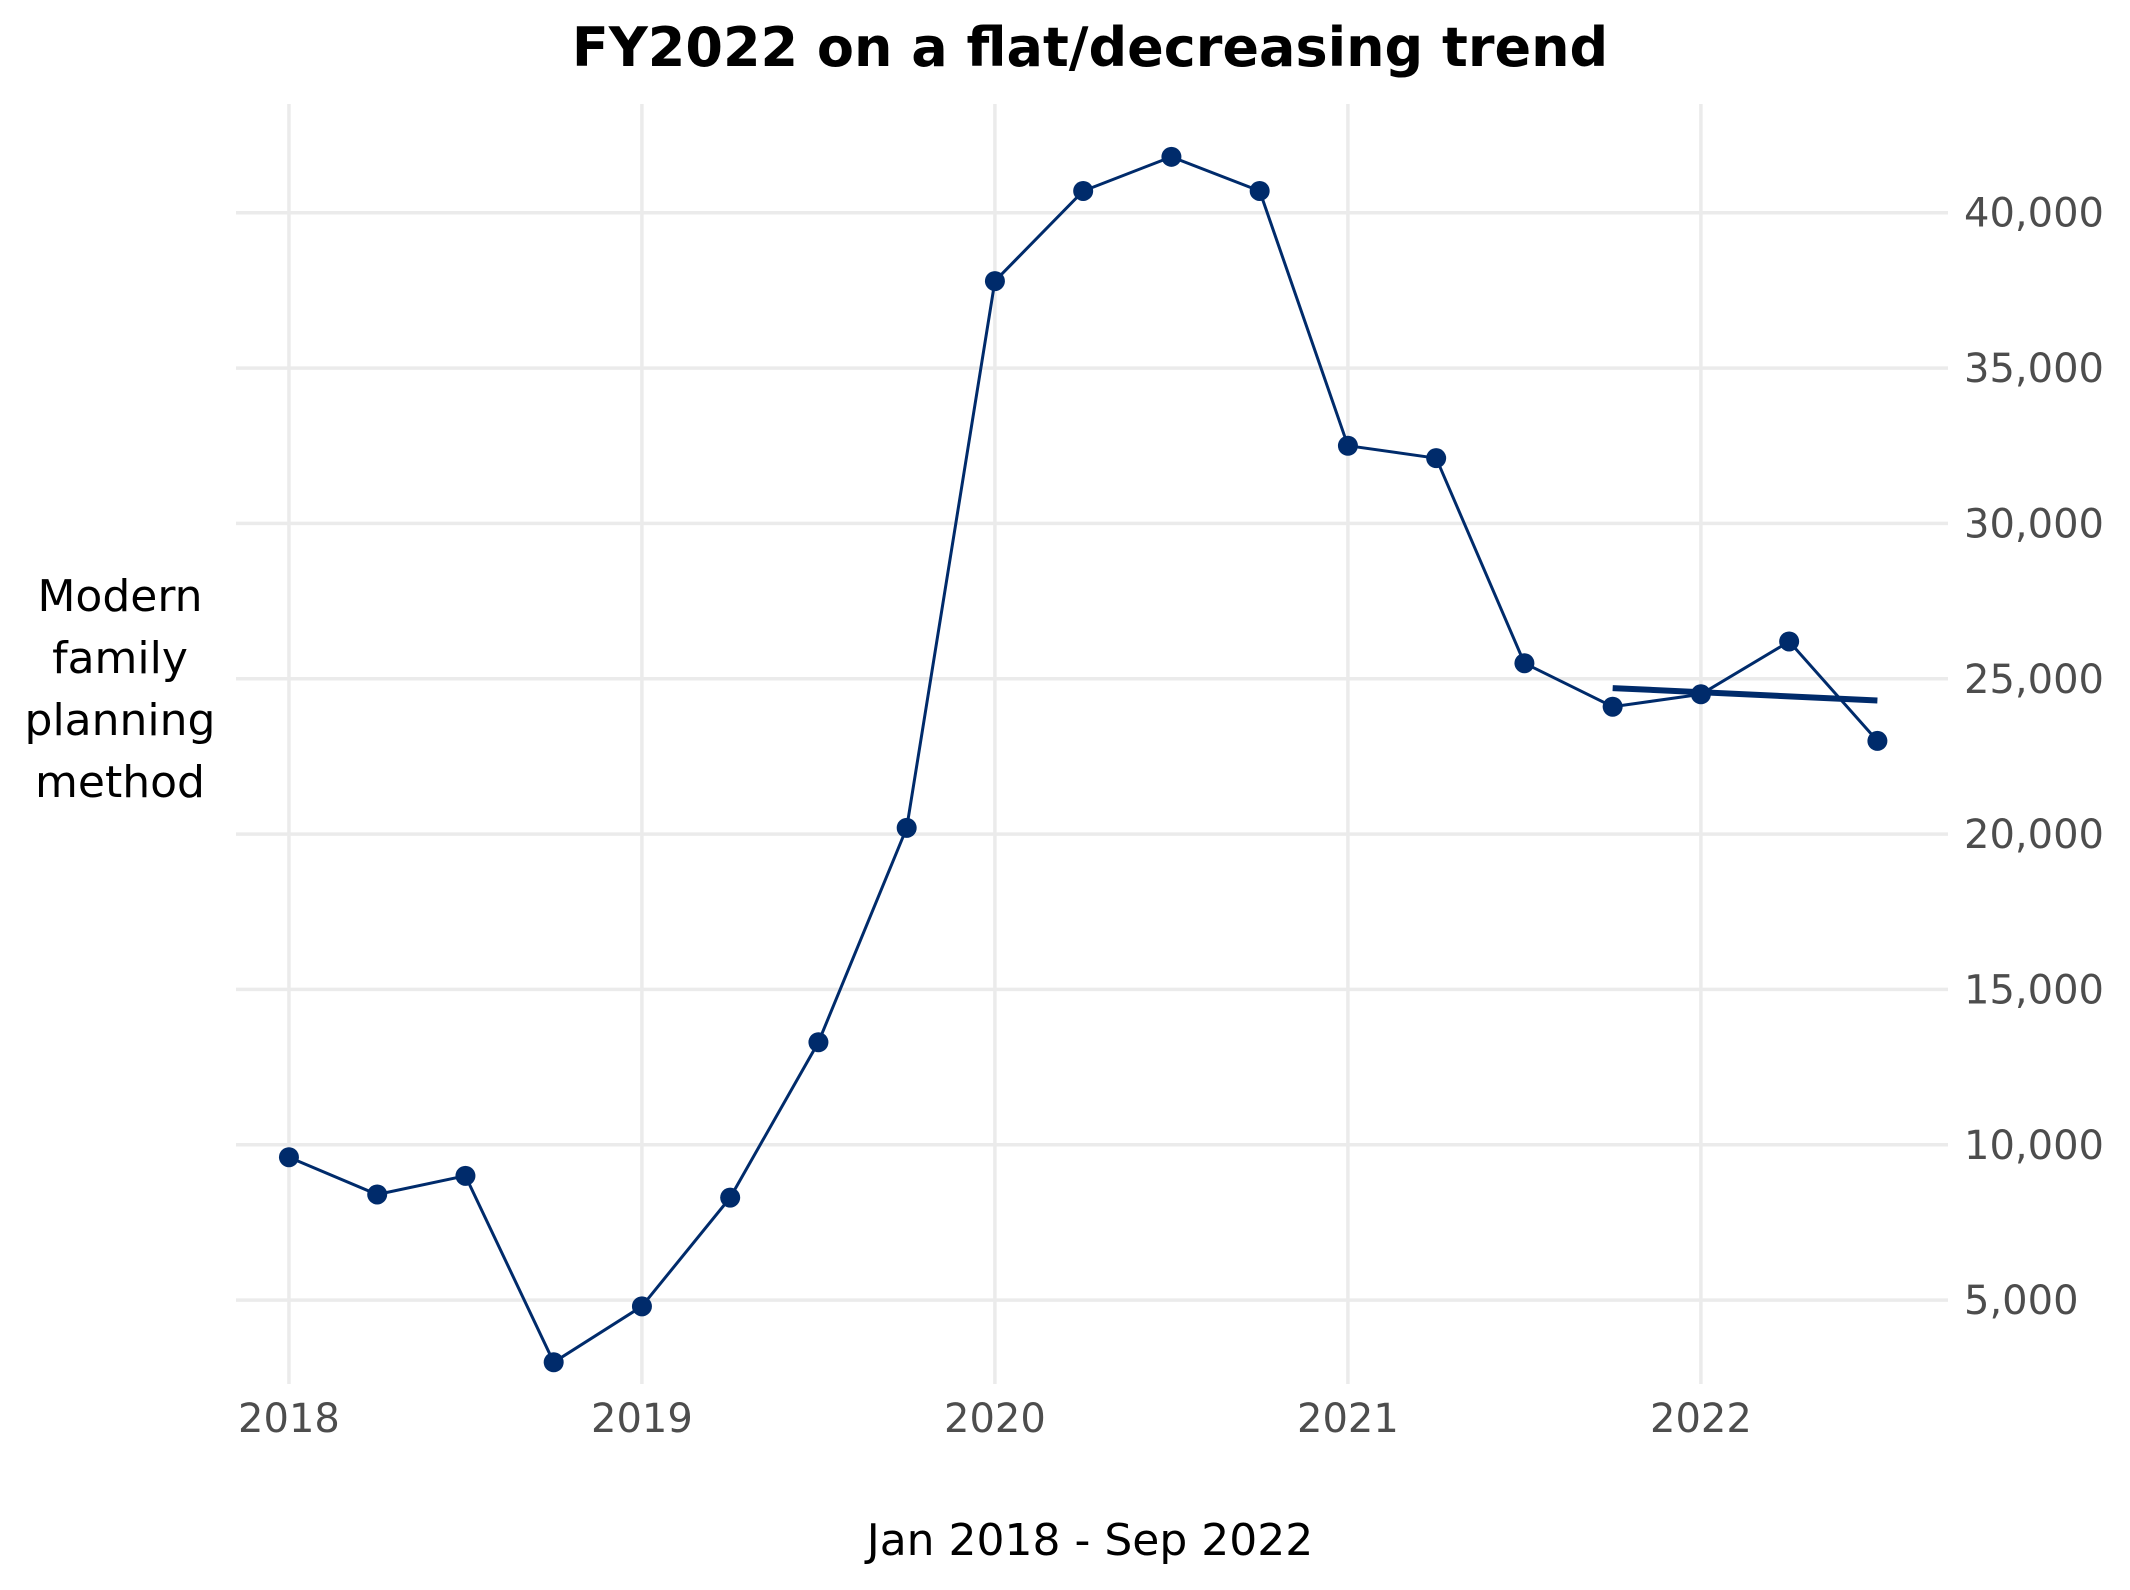  Describe the element at coordinates (642, 1419) in the screenshot. I see `x-tick-label: 2019` at that location.